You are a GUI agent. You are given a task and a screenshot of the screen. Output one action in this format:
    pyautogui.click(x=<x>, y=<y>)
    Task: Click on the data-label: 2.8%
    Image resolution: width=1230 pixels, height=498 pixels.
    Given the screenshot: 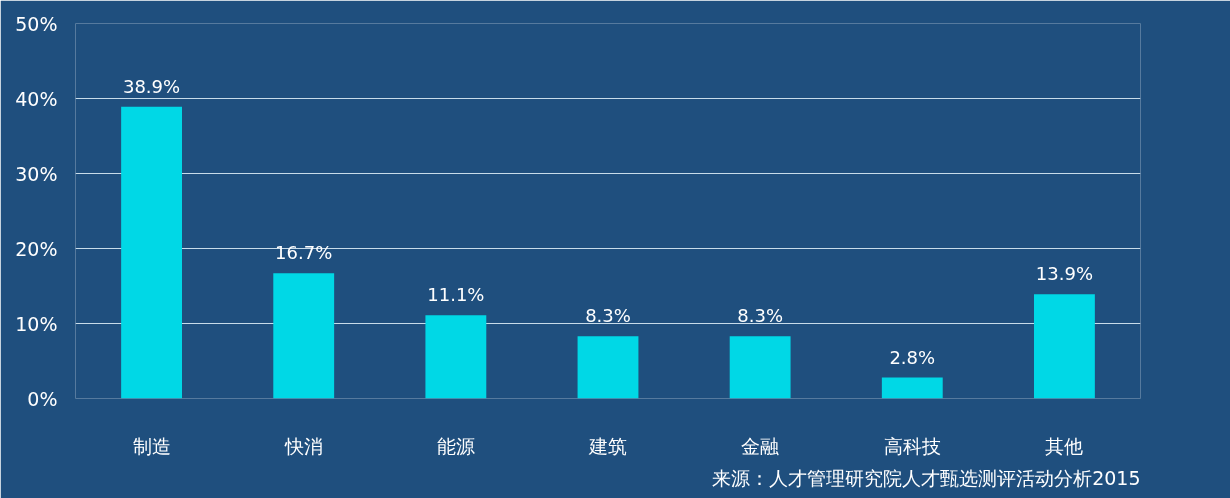 What is the action you would take?
    pyautogui.click(x=912, y=357)
    